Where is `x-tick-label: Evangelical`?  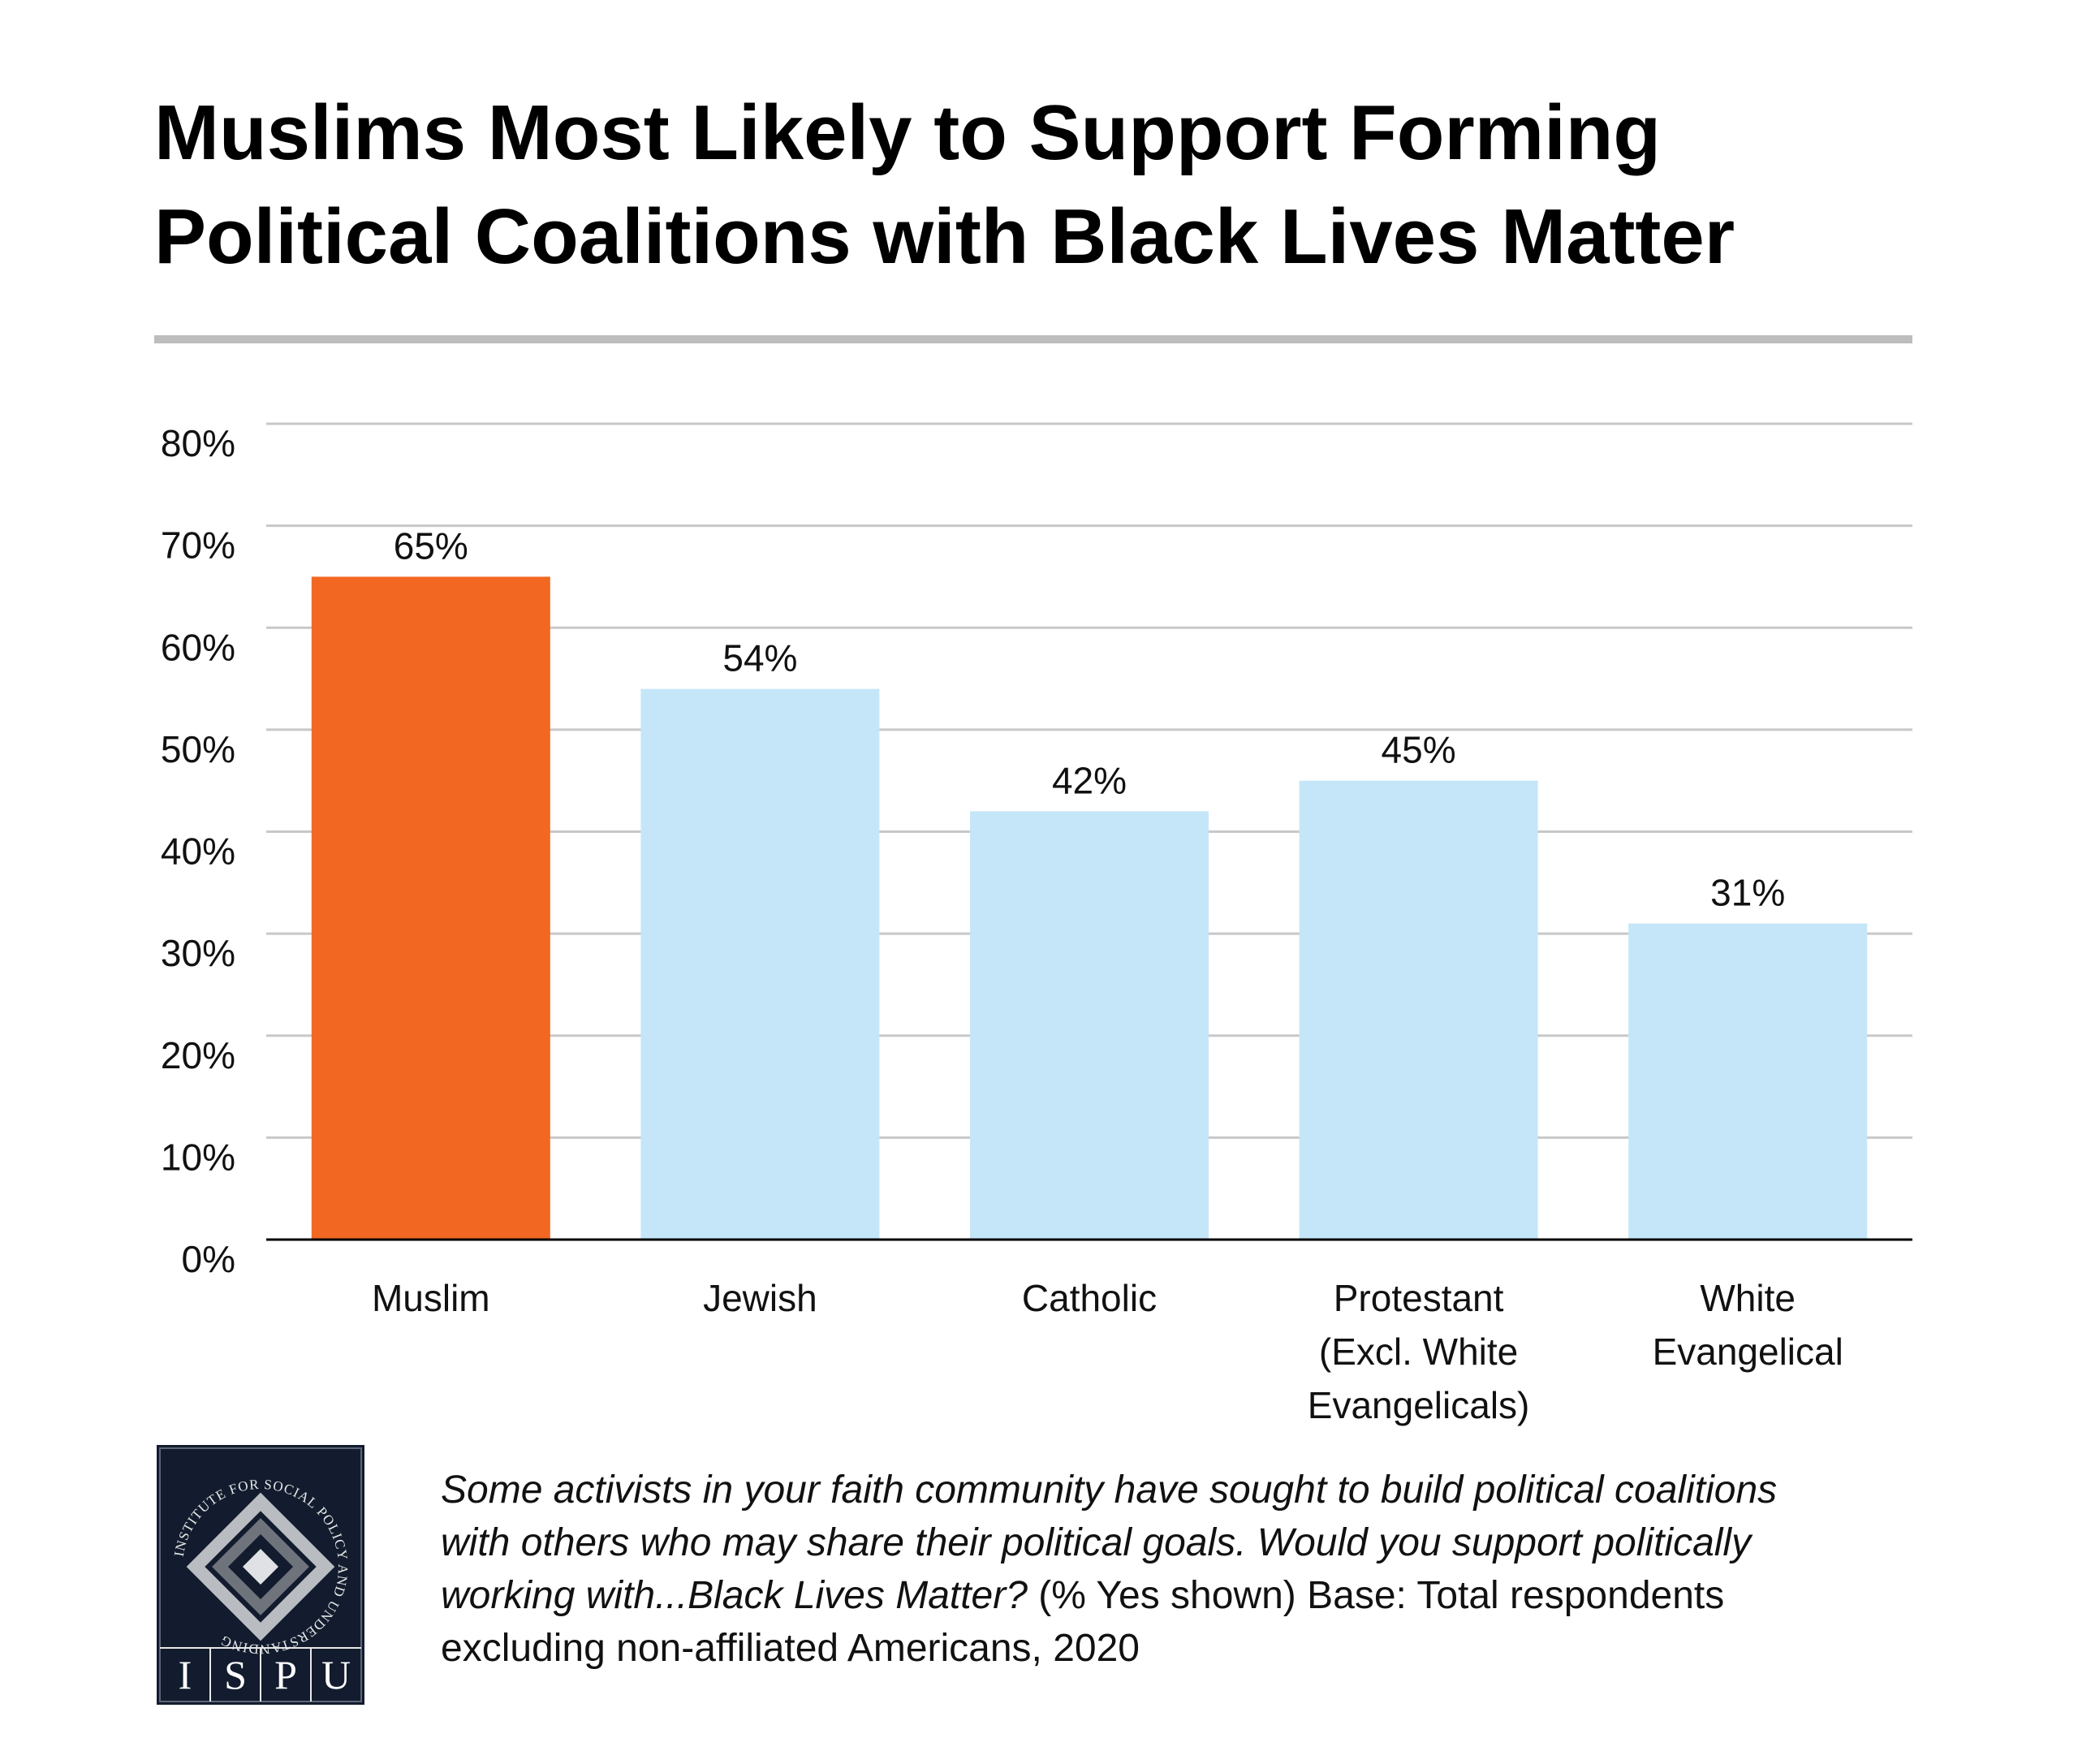
x-tick-label: Evangelical is located at coordinates (1748, 1352).